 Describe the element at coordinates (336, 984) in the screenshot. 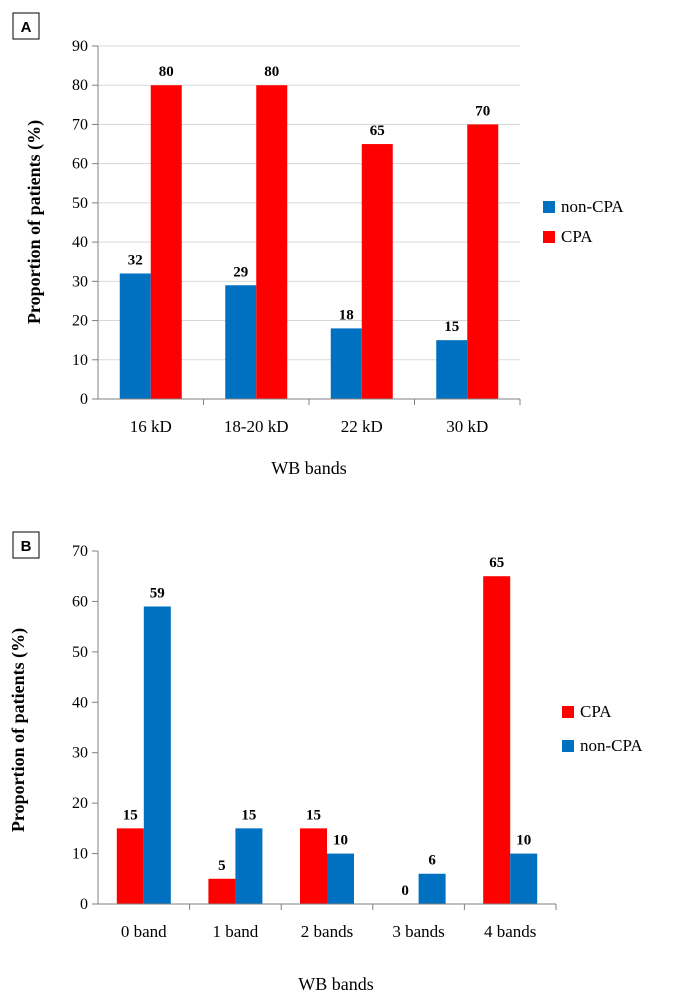

I see `x-axis-title-b: WB bands` at that location.